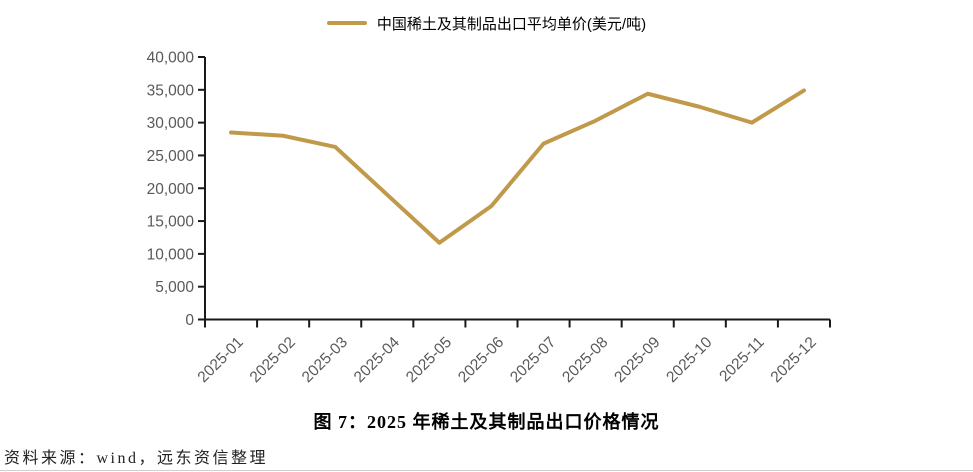  I want to click on y-axis-tick-label: 35,000, so click(171, 90).